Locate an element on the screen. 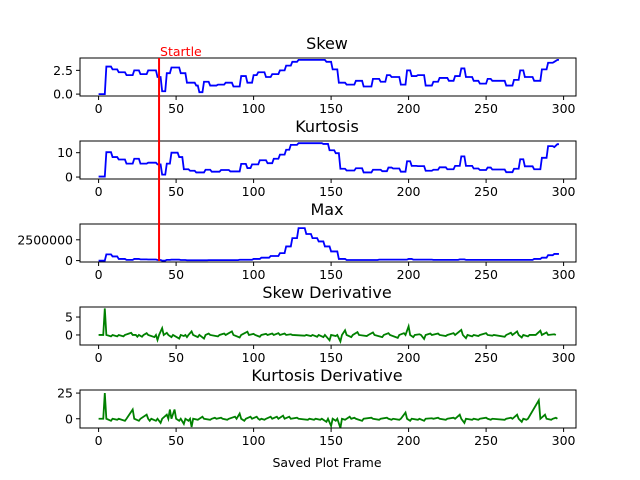 Image resolution: width=640 pixels, height=480 pixels. panel-kurtosis: Kurtosis 0 50 100 150 200 250 300 0 10 is located at coordinates (317, 158).